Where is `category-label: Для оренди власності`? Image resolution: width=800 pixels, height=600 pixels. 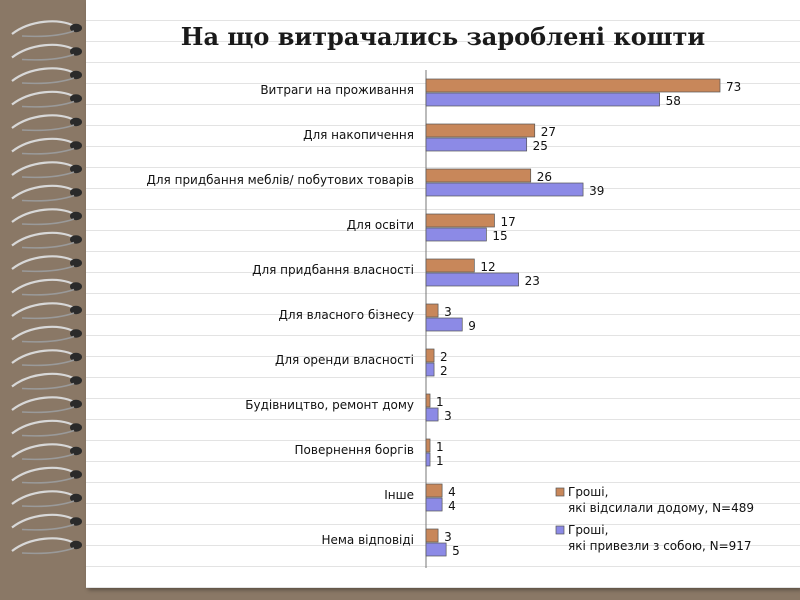
category-label: Для оренди власності is located at coordinates (344, 360).